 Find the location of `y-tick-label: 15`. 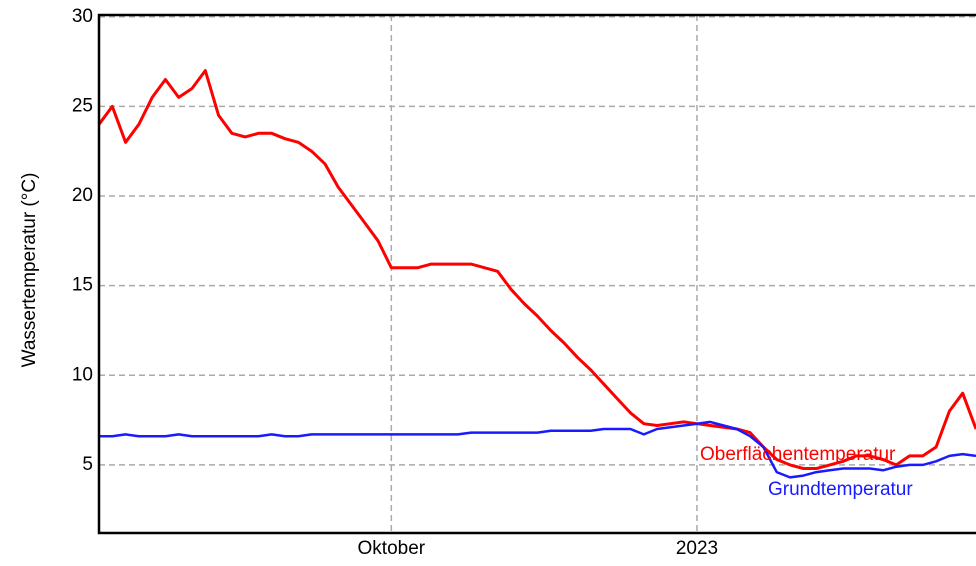

y-tick-label: 15 is located at coordinates (82, 285).